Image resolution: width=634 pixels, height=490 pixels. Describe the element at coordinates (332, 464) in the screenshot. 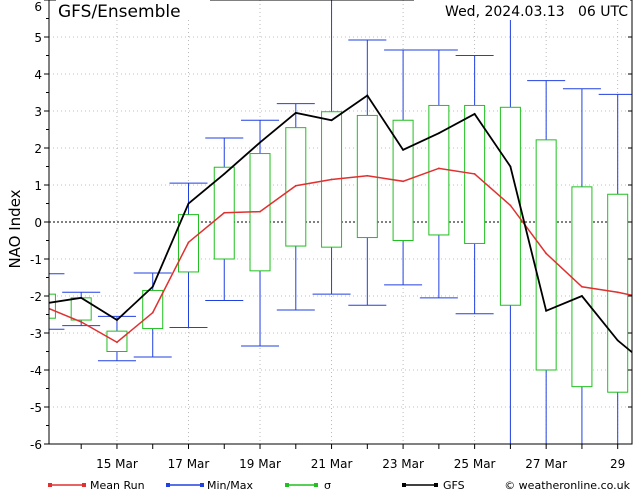

I see `x-tick-label: 21 Mar` at that location.